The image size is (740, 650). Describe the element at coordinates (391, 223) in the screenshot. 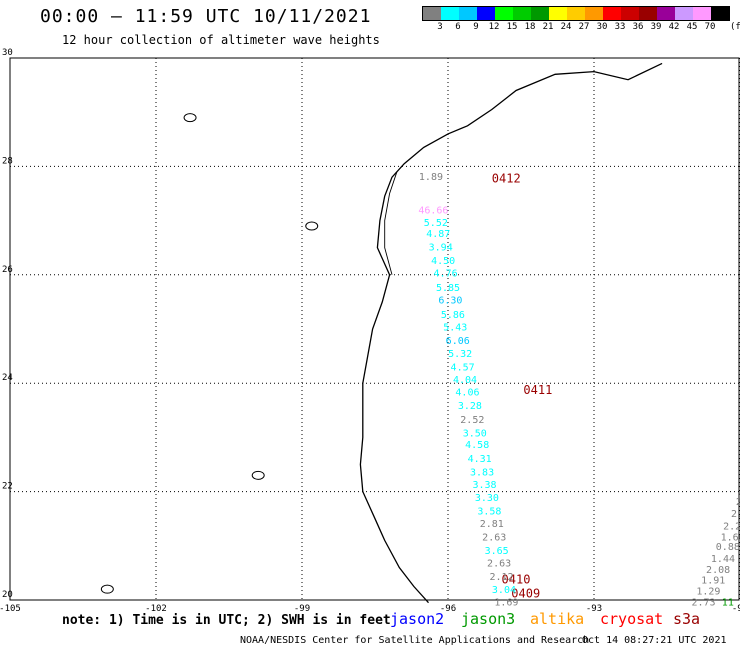

I see `barrier-island` at that location.